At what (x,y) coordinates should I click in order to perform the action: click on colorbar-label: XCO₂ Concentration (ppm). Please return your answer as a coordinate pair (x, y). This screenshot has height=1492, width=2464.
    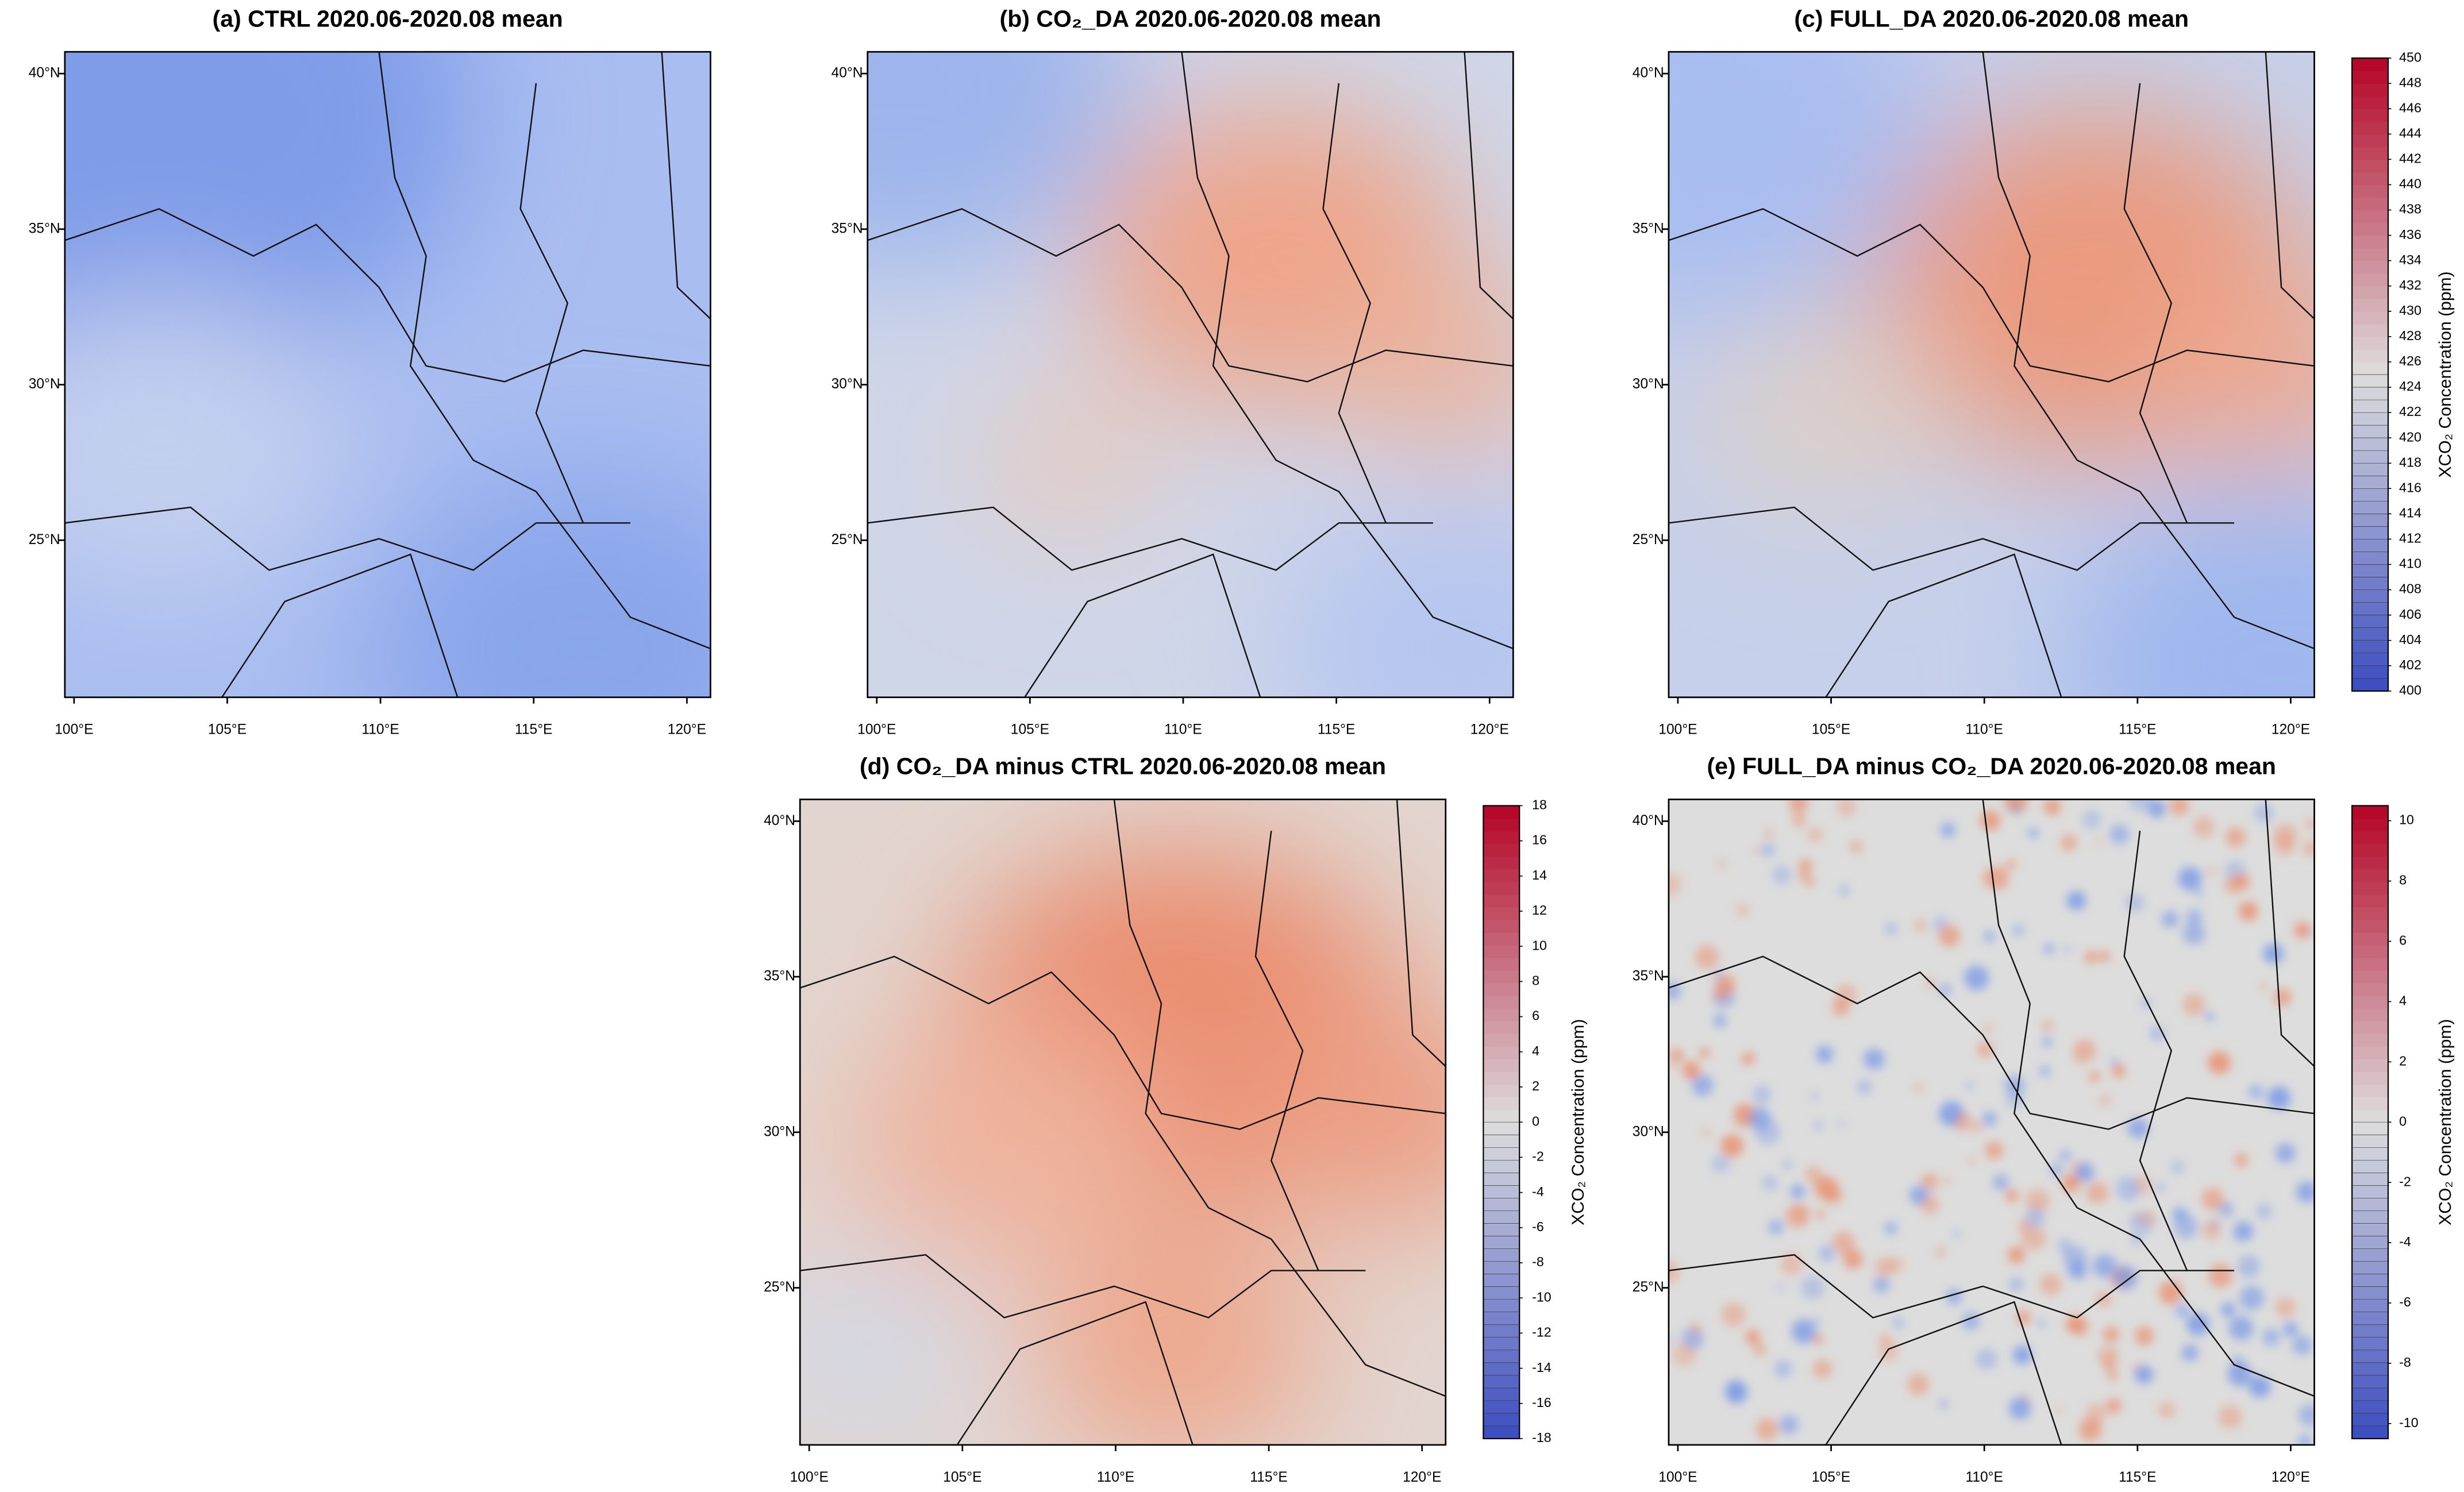
    Looking at the image, I should click on (2445, 374).